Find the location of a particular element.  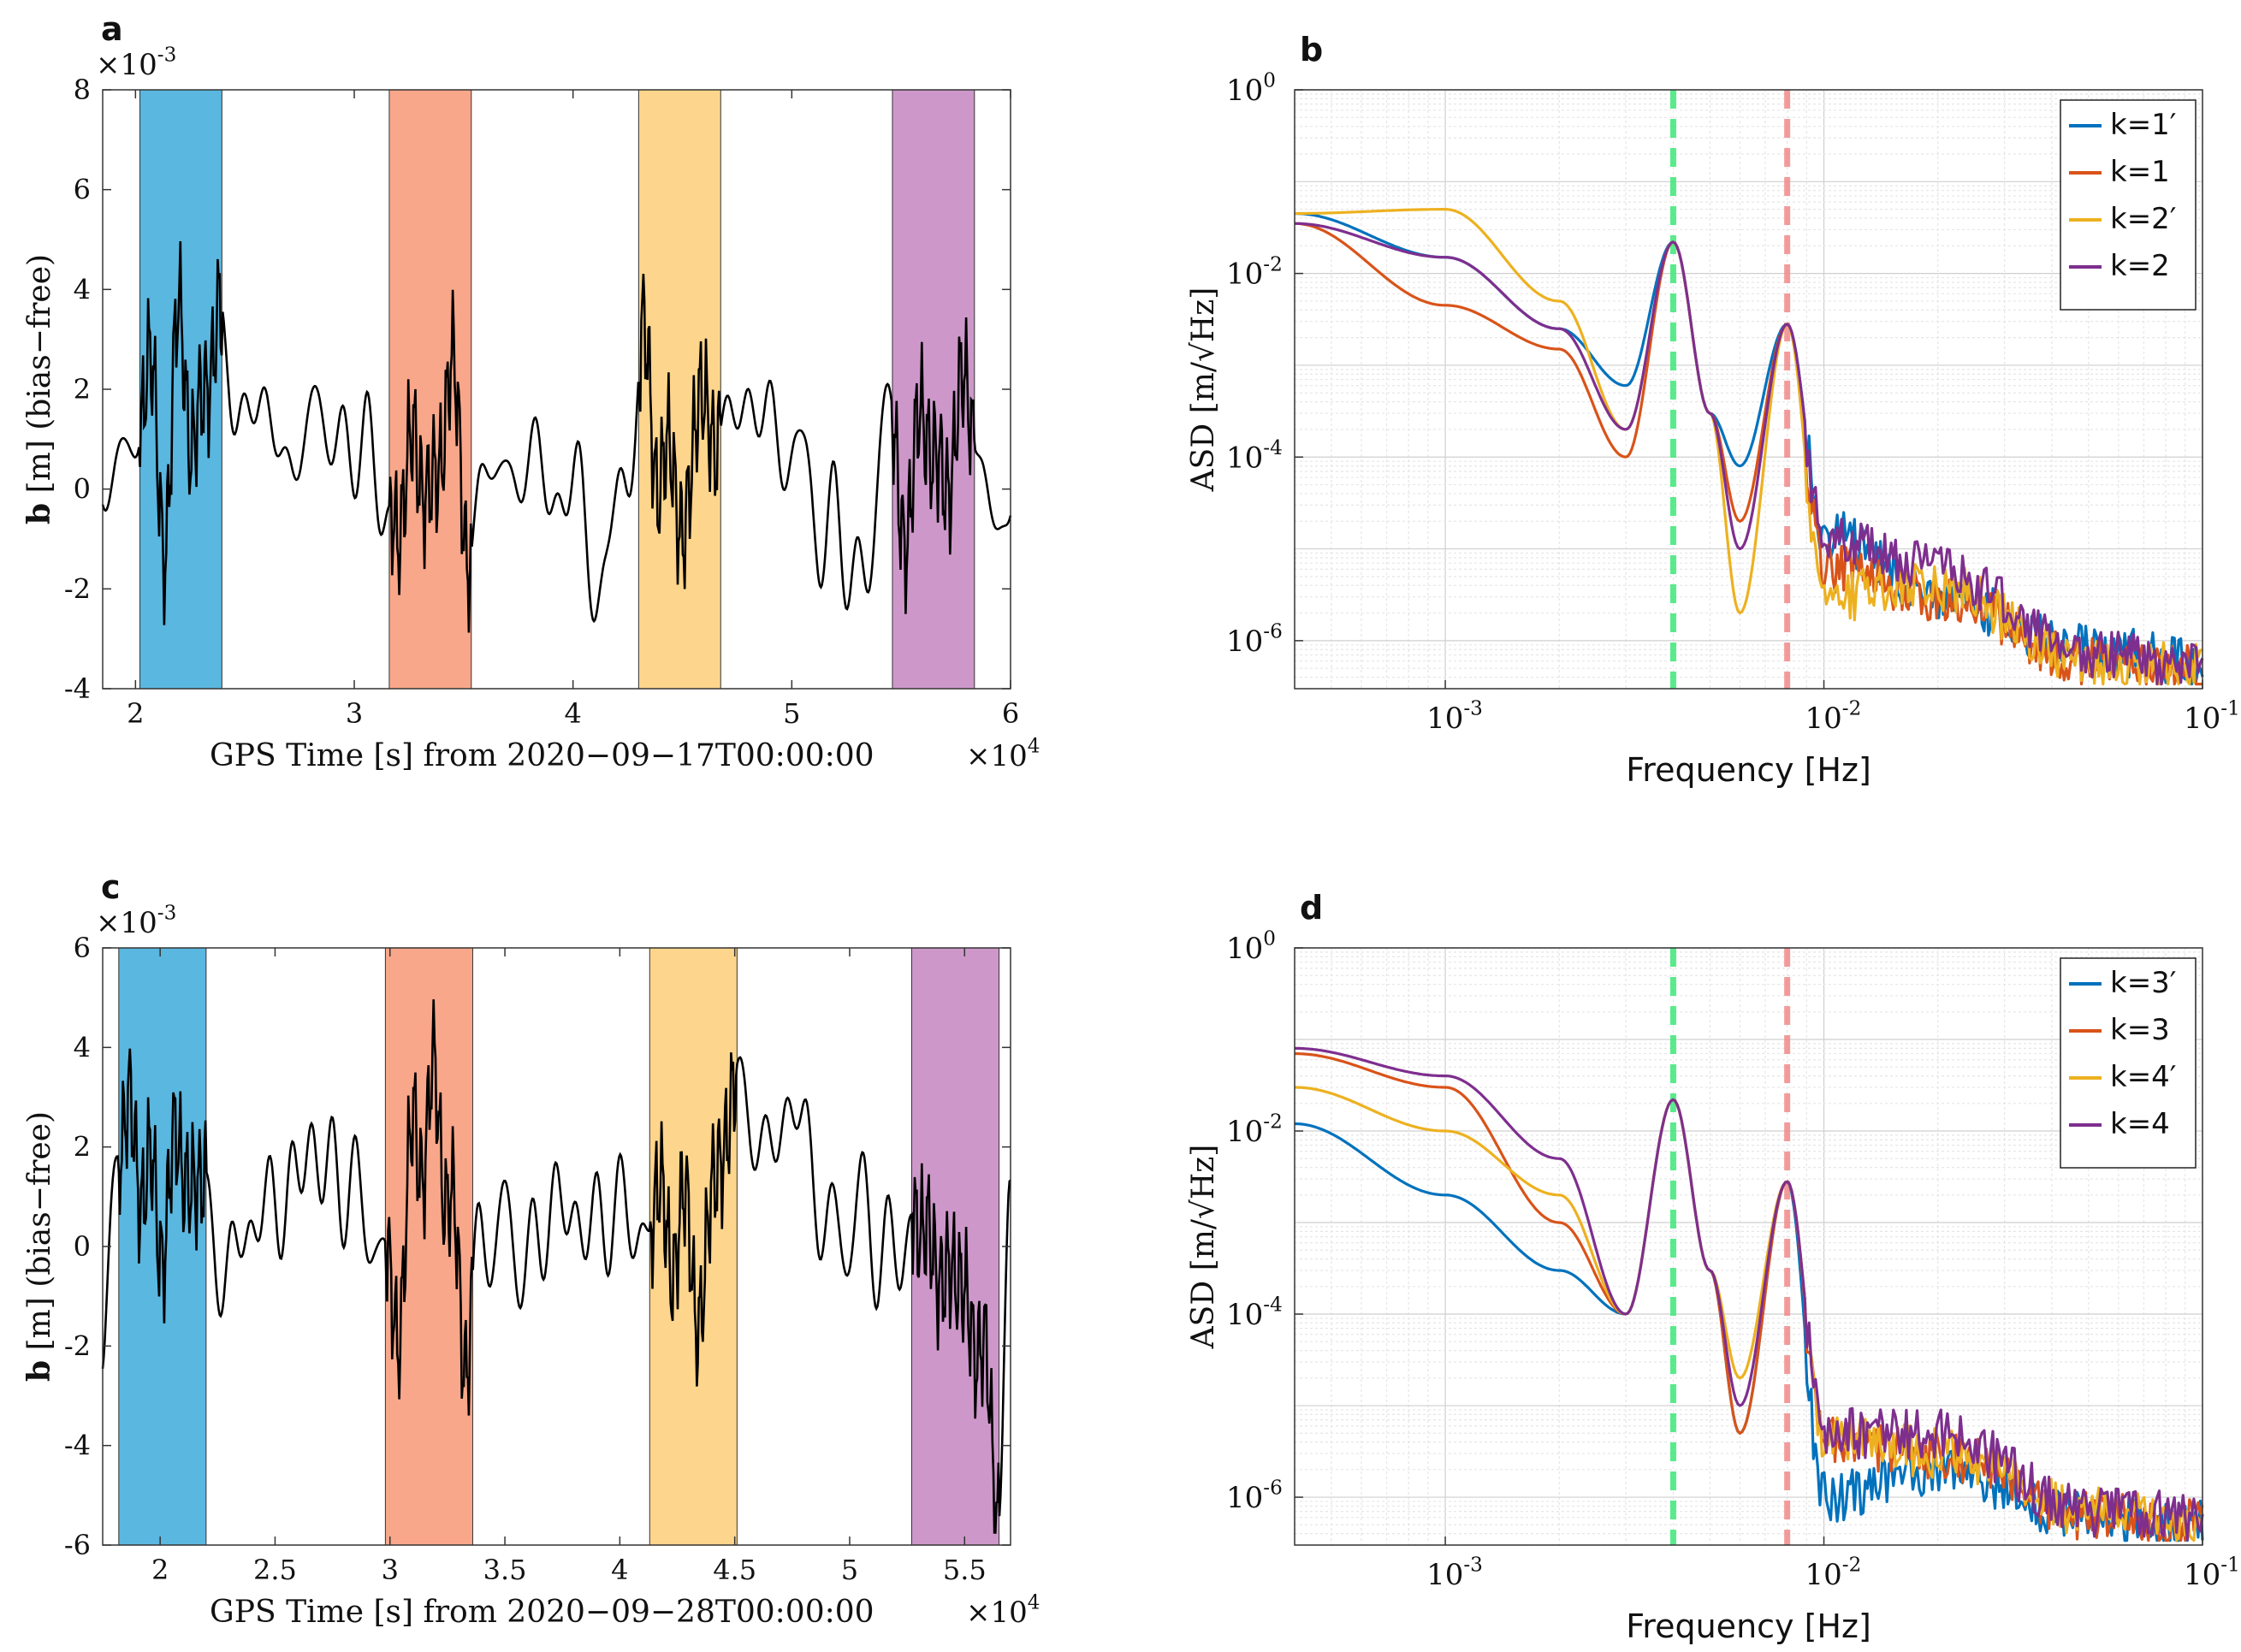

legend-label: k=2′ is located at coordinates (2143, 219).